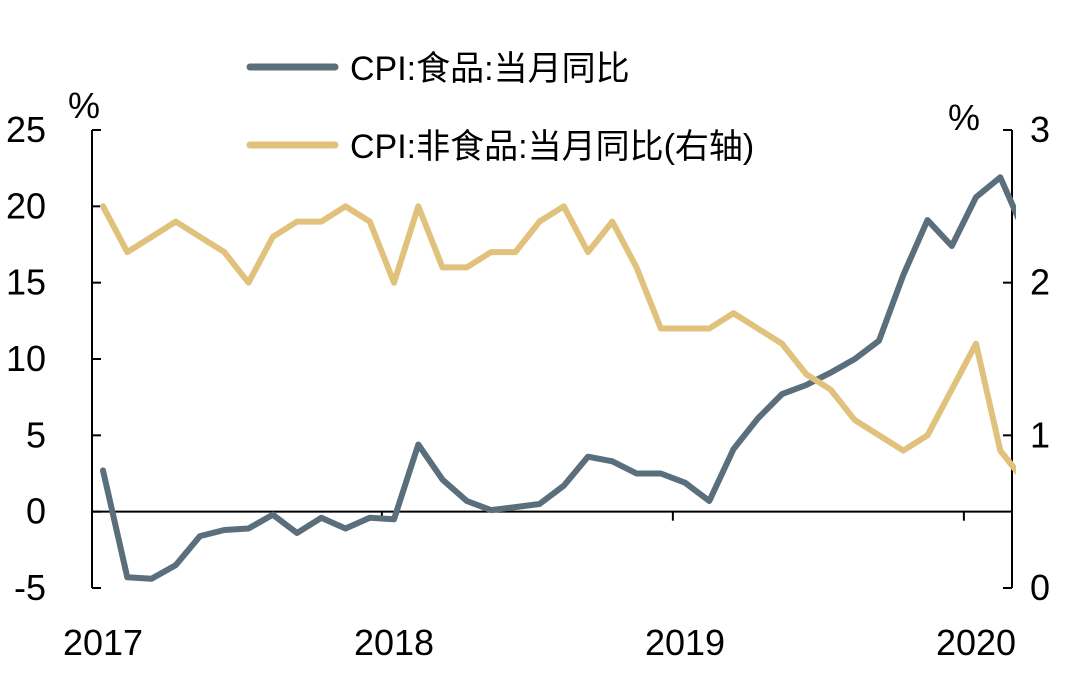  I want to click on right-tick-label: 3, so click(1040, 129).